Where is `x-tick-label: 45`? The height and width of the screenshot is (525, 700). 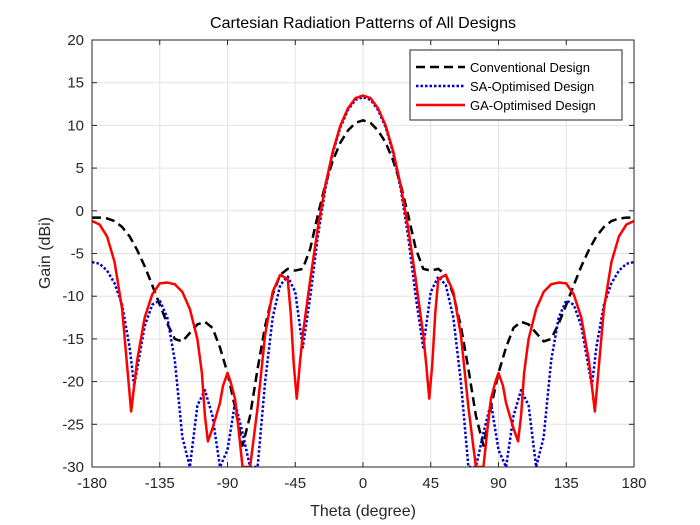 x-tick-label: 45 is located at coordinates (430, 483).